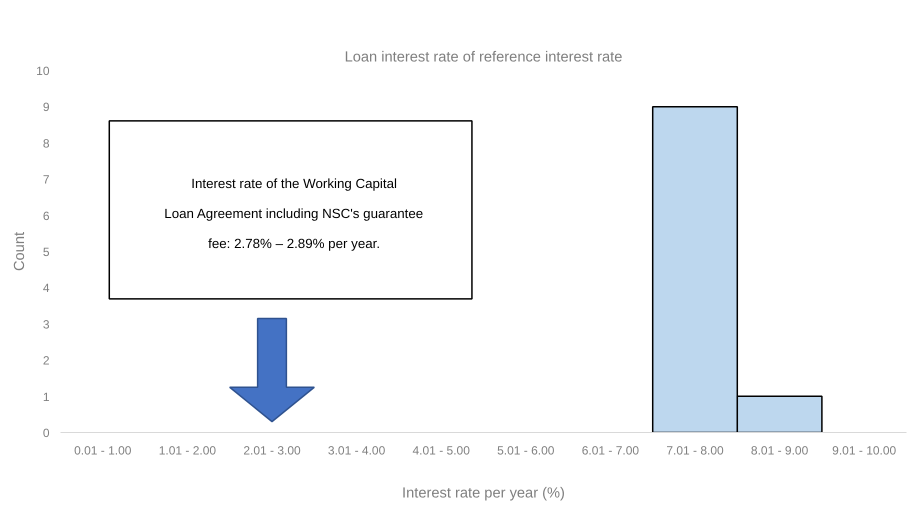  What do you see at coordinates (779, 451) in the screenshot?
I see `x-tick-label: 8.01 - 9.00` at bounding box center [779, 451].